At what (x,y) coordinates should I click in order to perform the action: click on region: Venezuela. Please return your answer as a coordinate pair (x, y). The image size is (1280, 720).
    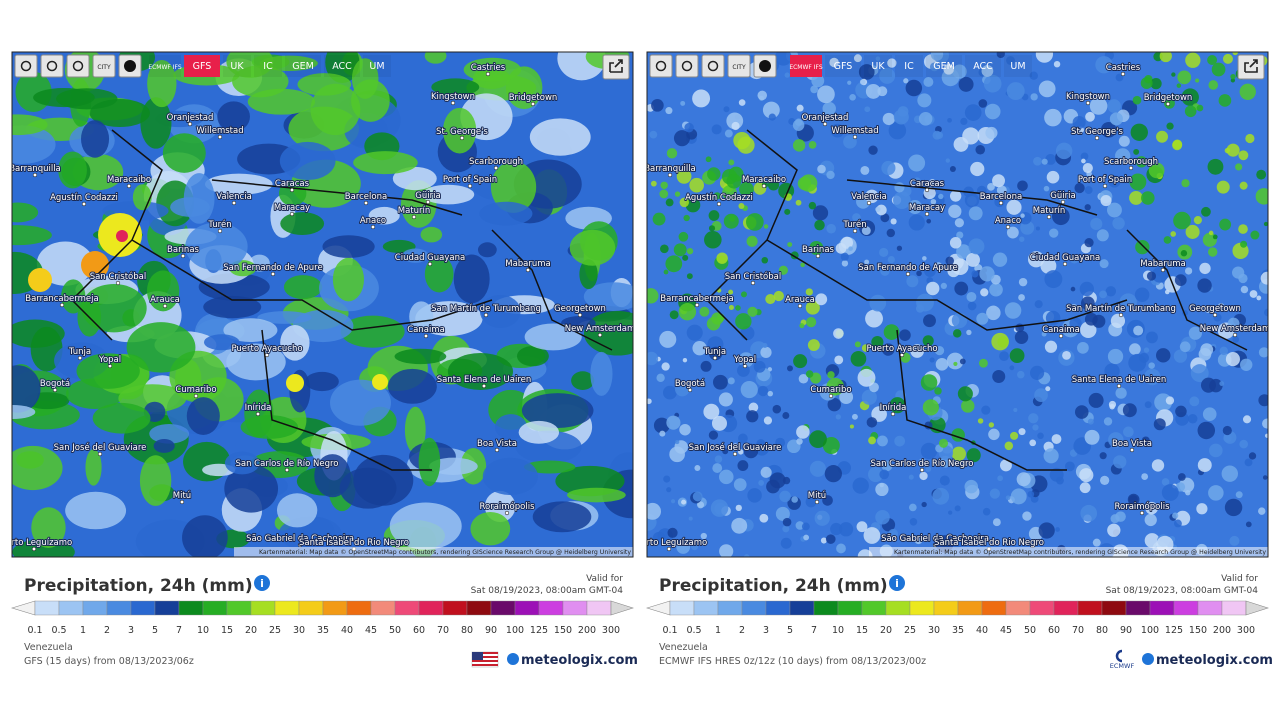
    Looking at the image, I should click on (683, 647).